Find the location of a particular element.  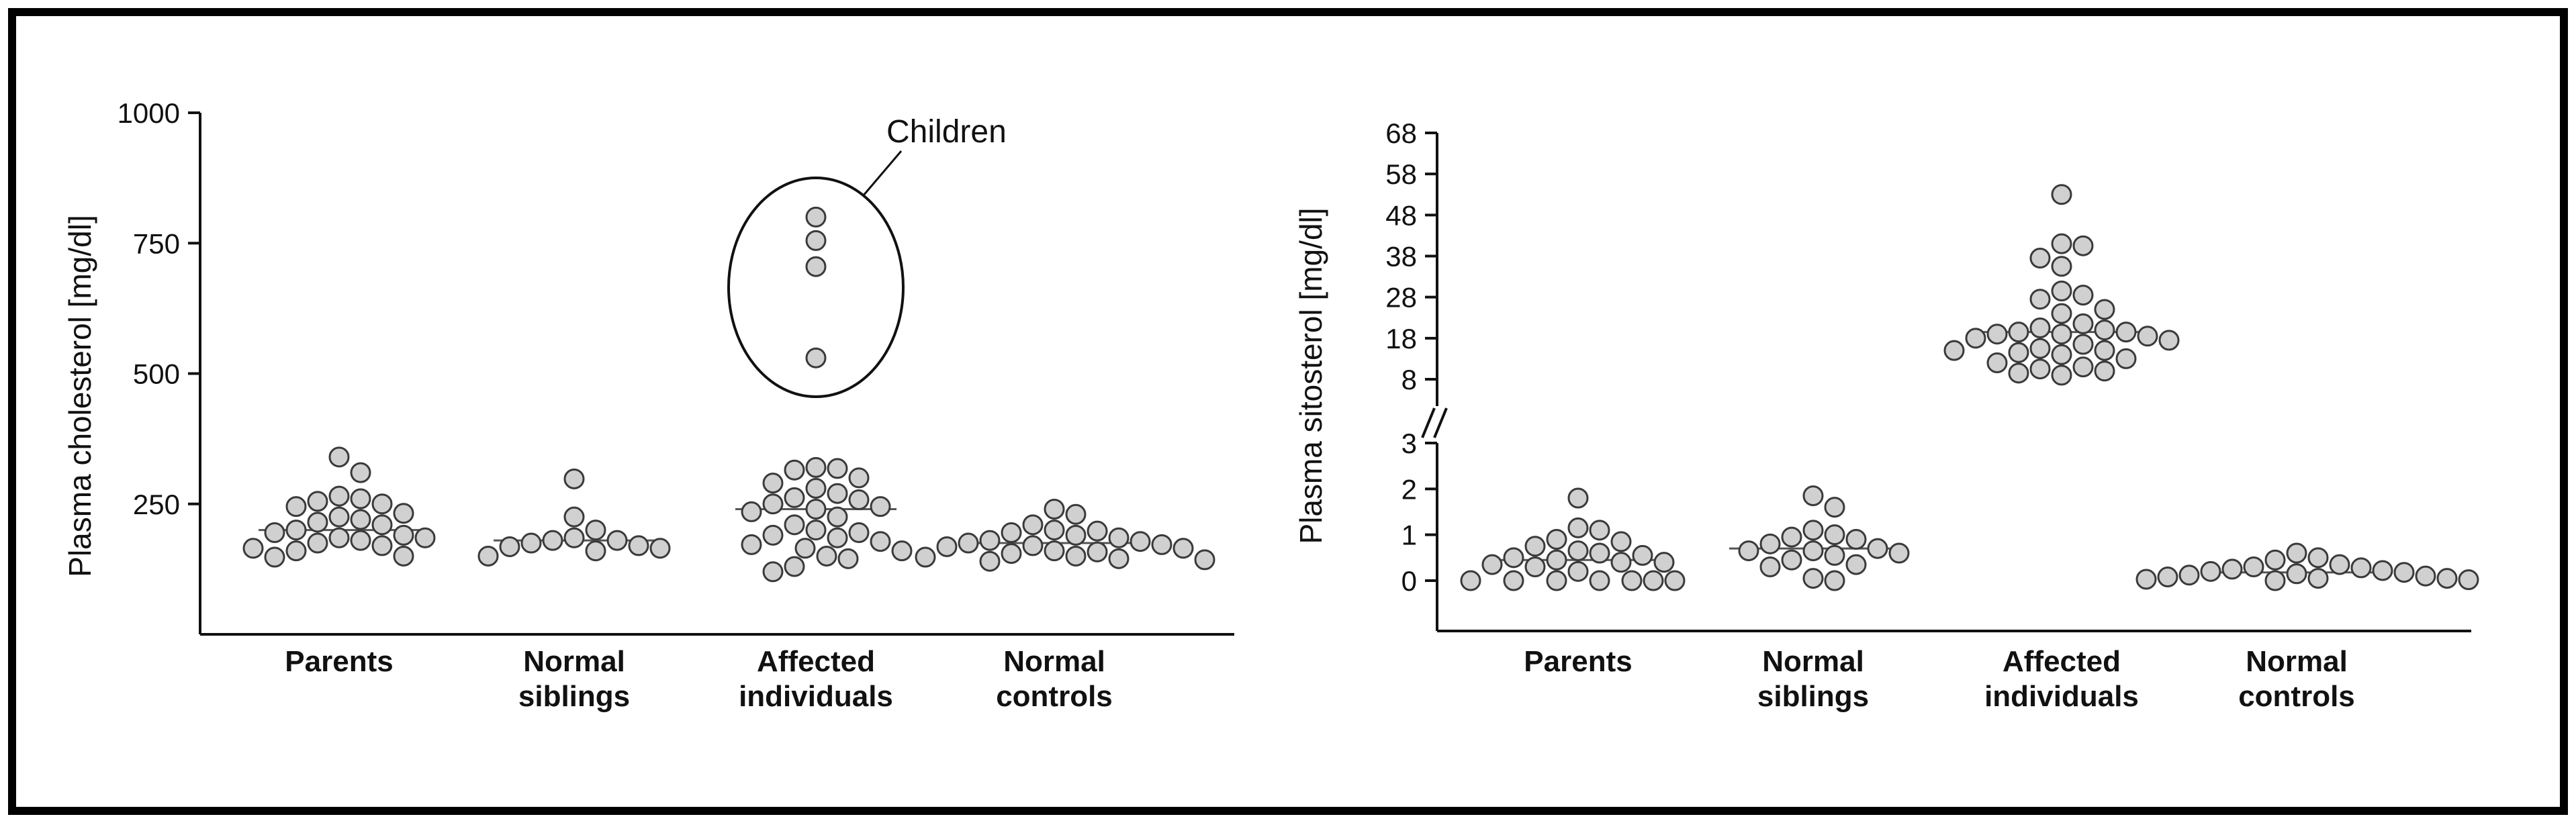

cholesterol-tick-label-250: 250 is located at coordinates (156, 505).